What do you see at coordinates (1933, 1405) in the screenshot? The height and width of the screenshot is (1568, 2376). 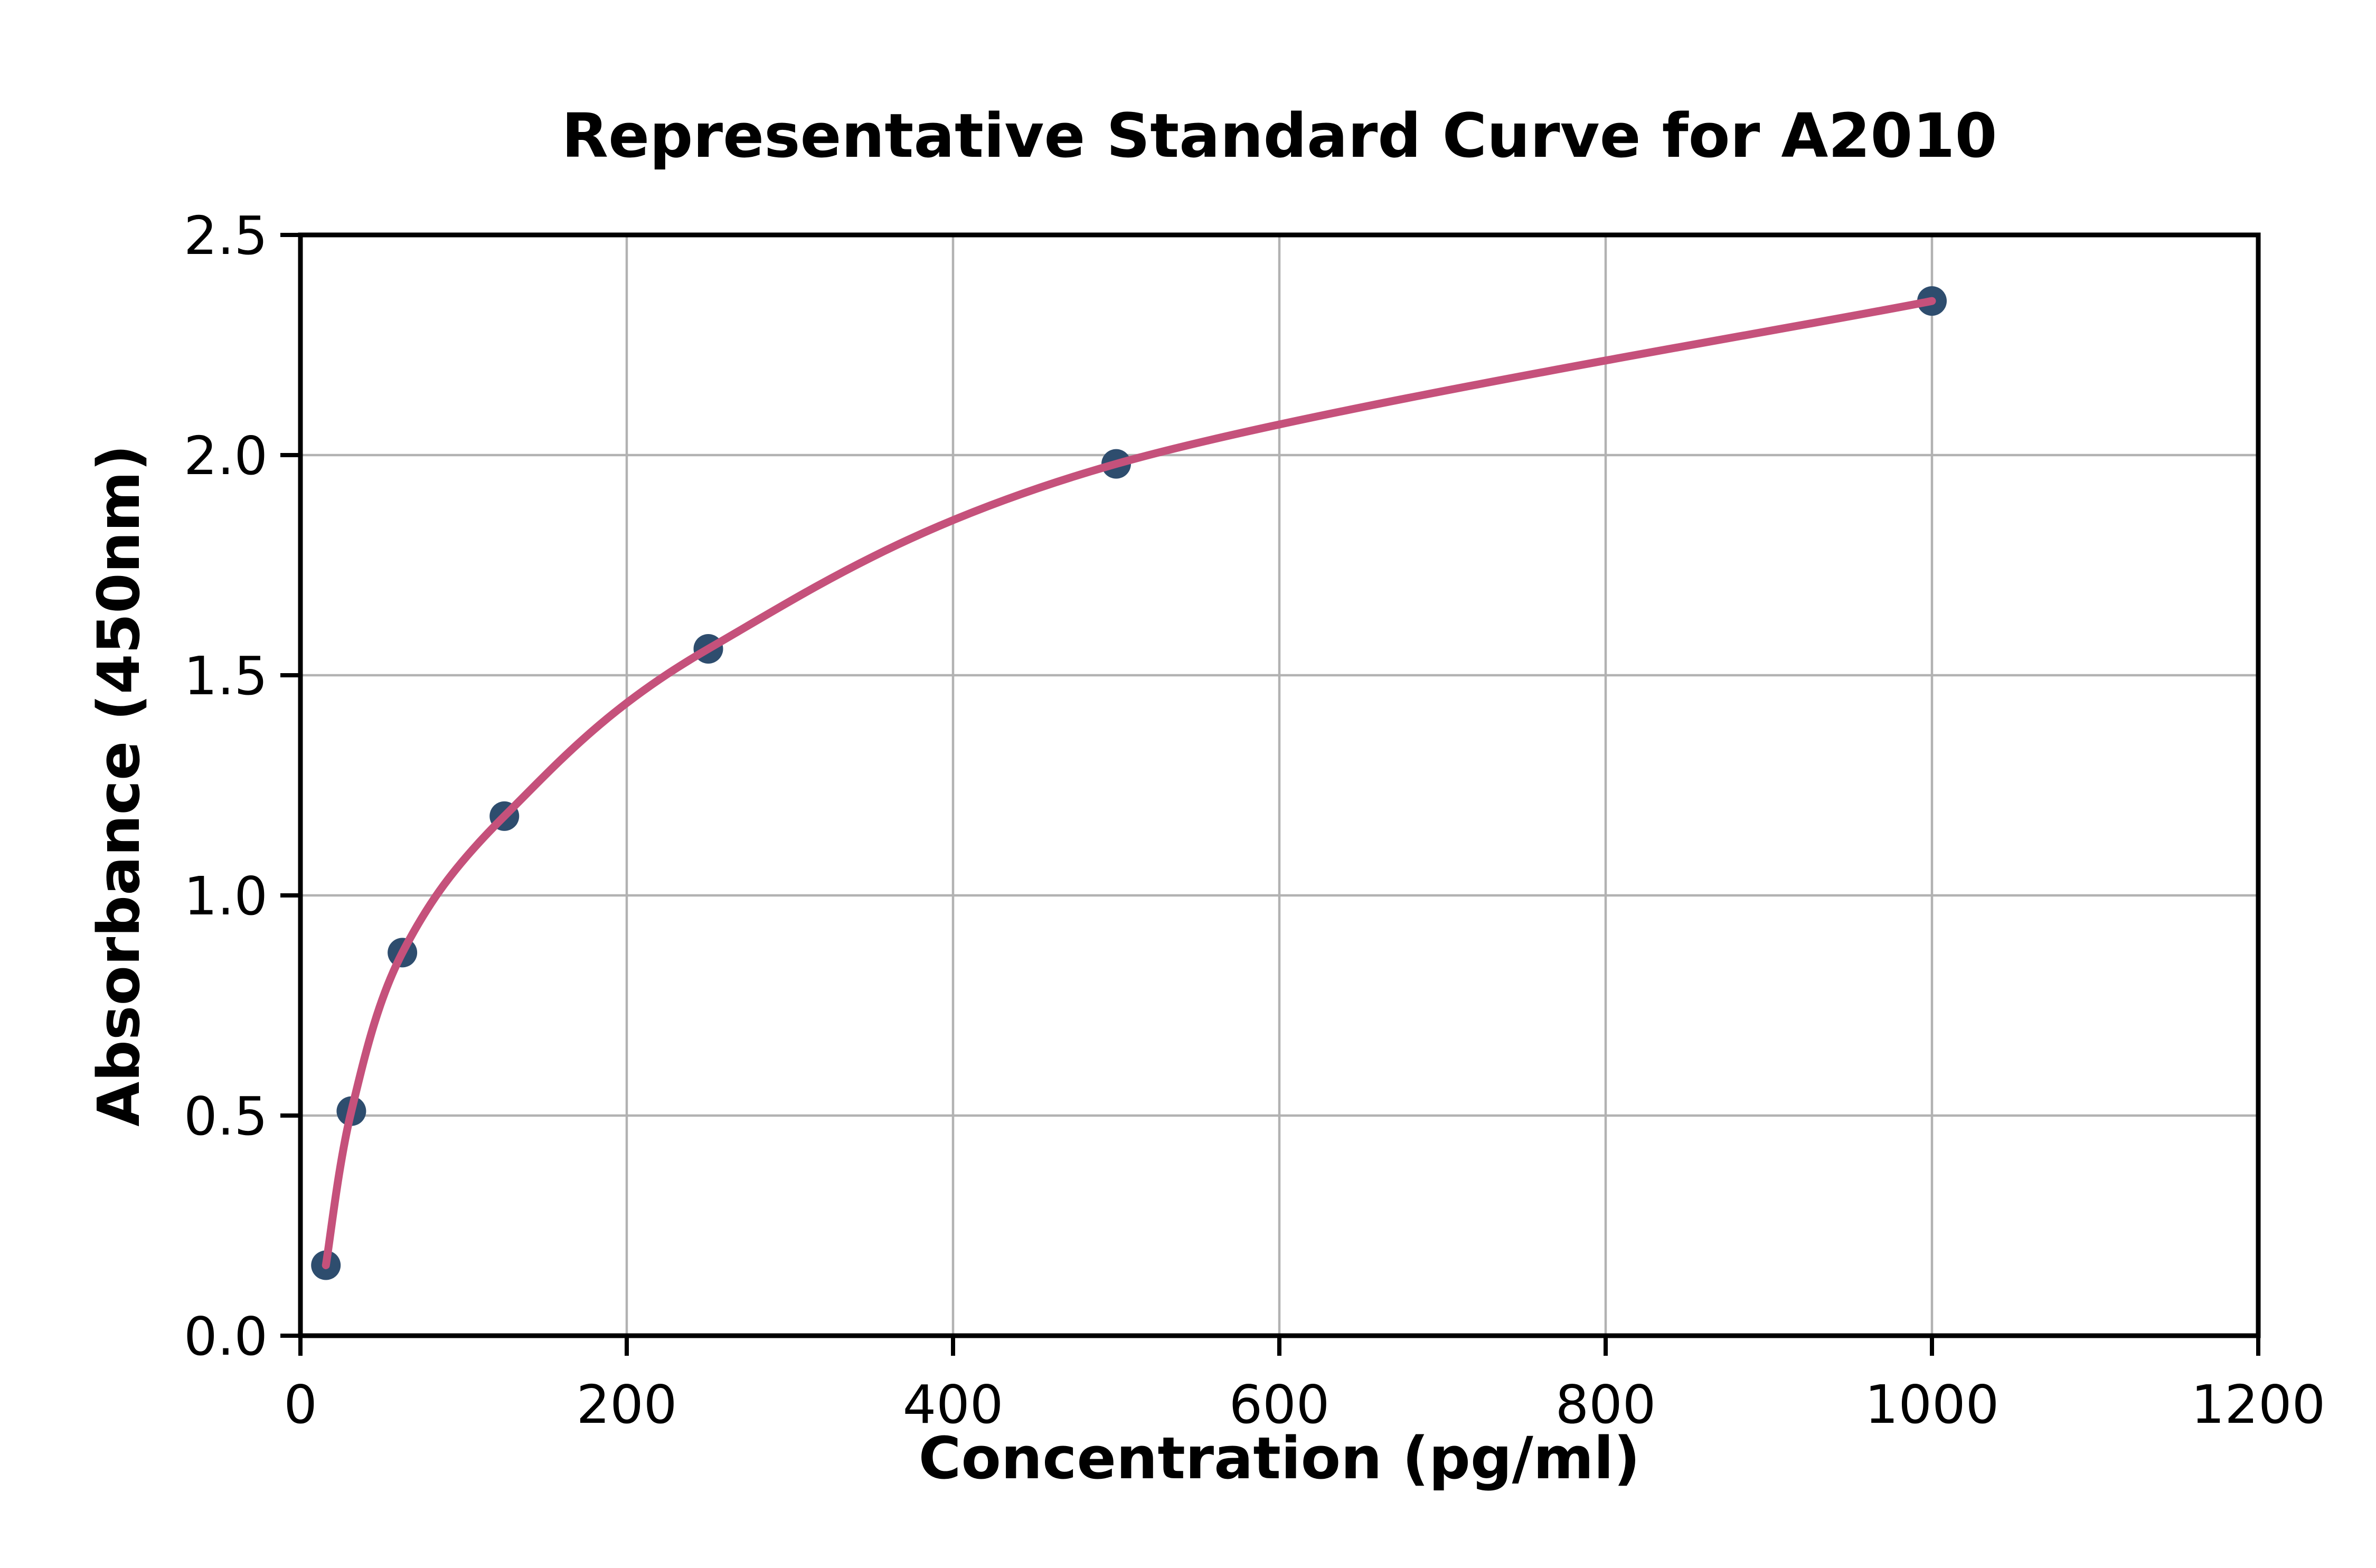 I see `x-tick-label: 1000` at bounding box center [1933, 1405].